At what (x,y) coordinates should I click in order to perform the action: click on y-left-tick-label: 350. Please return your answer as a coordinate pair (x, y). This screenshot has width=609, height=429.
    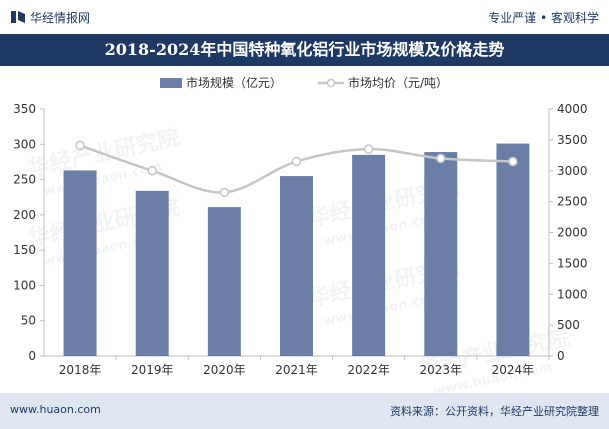
    Looking at the image, I should click on (24, 109).